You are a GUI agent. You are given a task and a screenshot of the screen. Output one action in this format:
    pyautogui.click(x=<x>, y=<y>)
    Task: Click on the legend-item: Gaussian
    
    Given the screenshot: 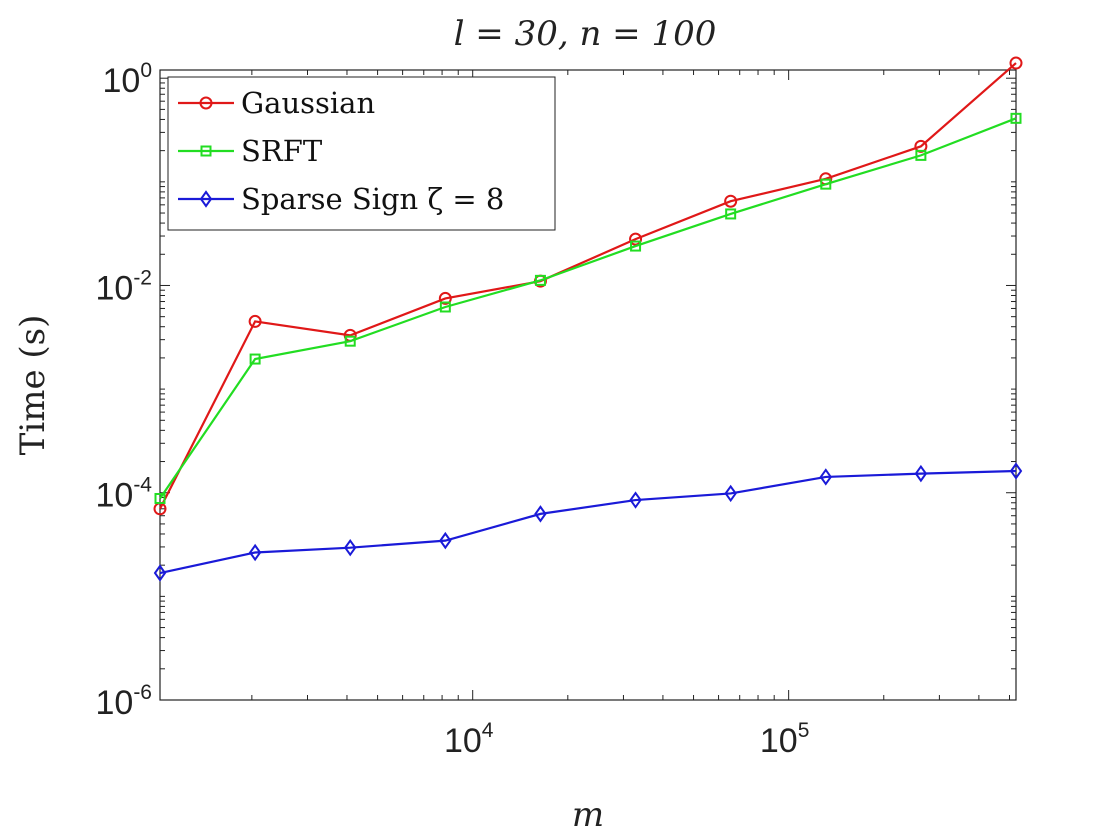 What is the action you would take?
    pyautogui.click(x=276, y=103)
    